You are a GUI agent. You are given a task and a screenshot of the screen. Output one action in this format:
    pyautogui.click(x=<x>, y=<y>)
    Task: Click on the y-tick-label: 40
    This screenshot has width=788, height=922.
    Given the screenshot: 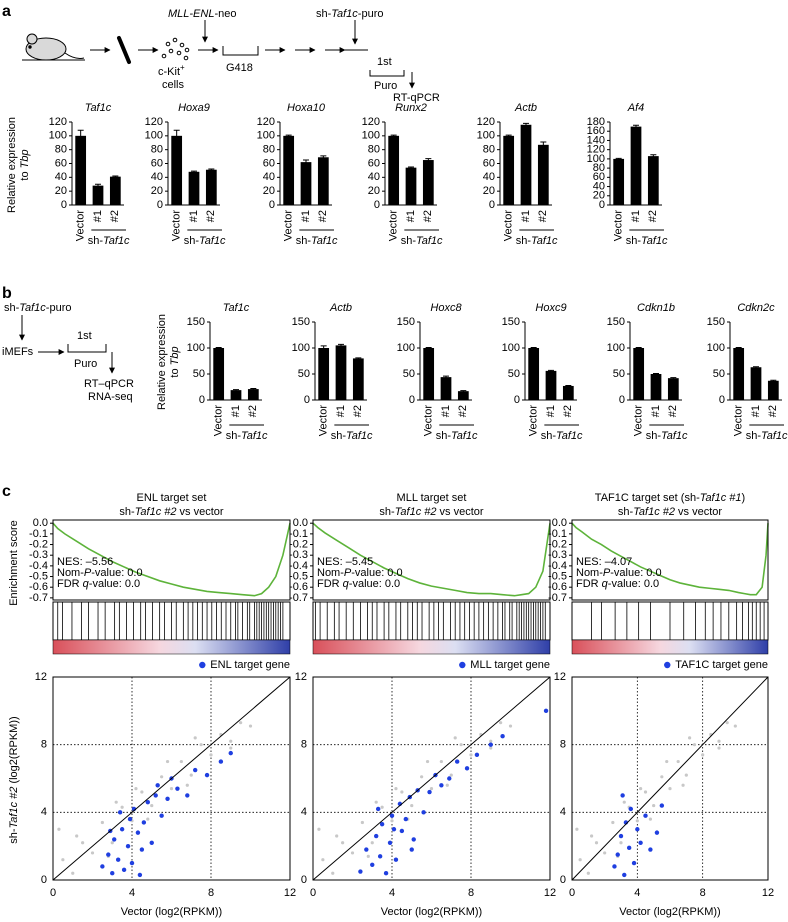 What is the action you would take?
    pyautogui.click(x=61, y=177)
    